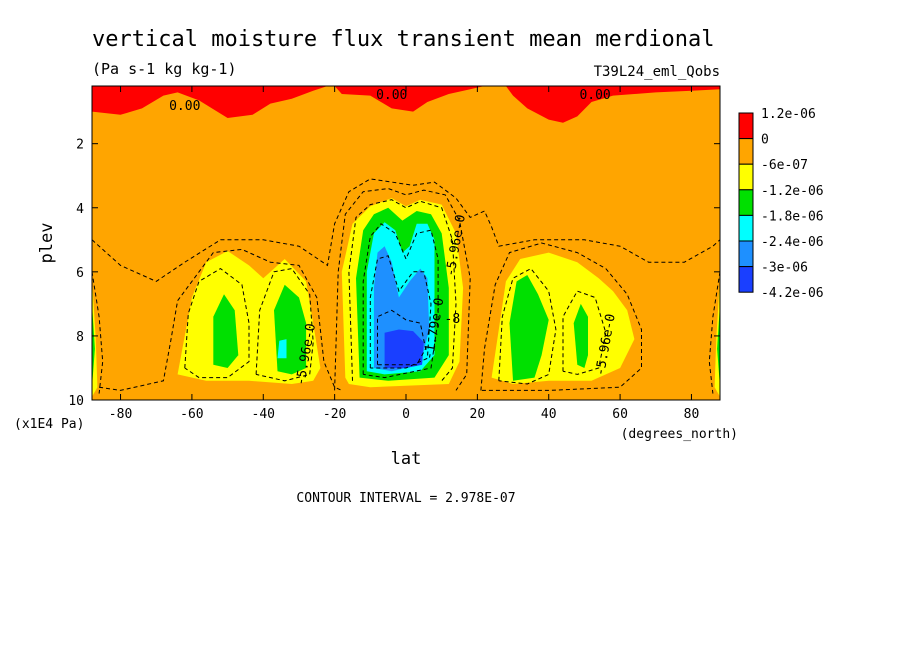 The height and width of the screenshot is (654, 904). Describe the element at coordinates (120, 414) in the screenshot. I see `x-tick-label-0: -80` at that location.